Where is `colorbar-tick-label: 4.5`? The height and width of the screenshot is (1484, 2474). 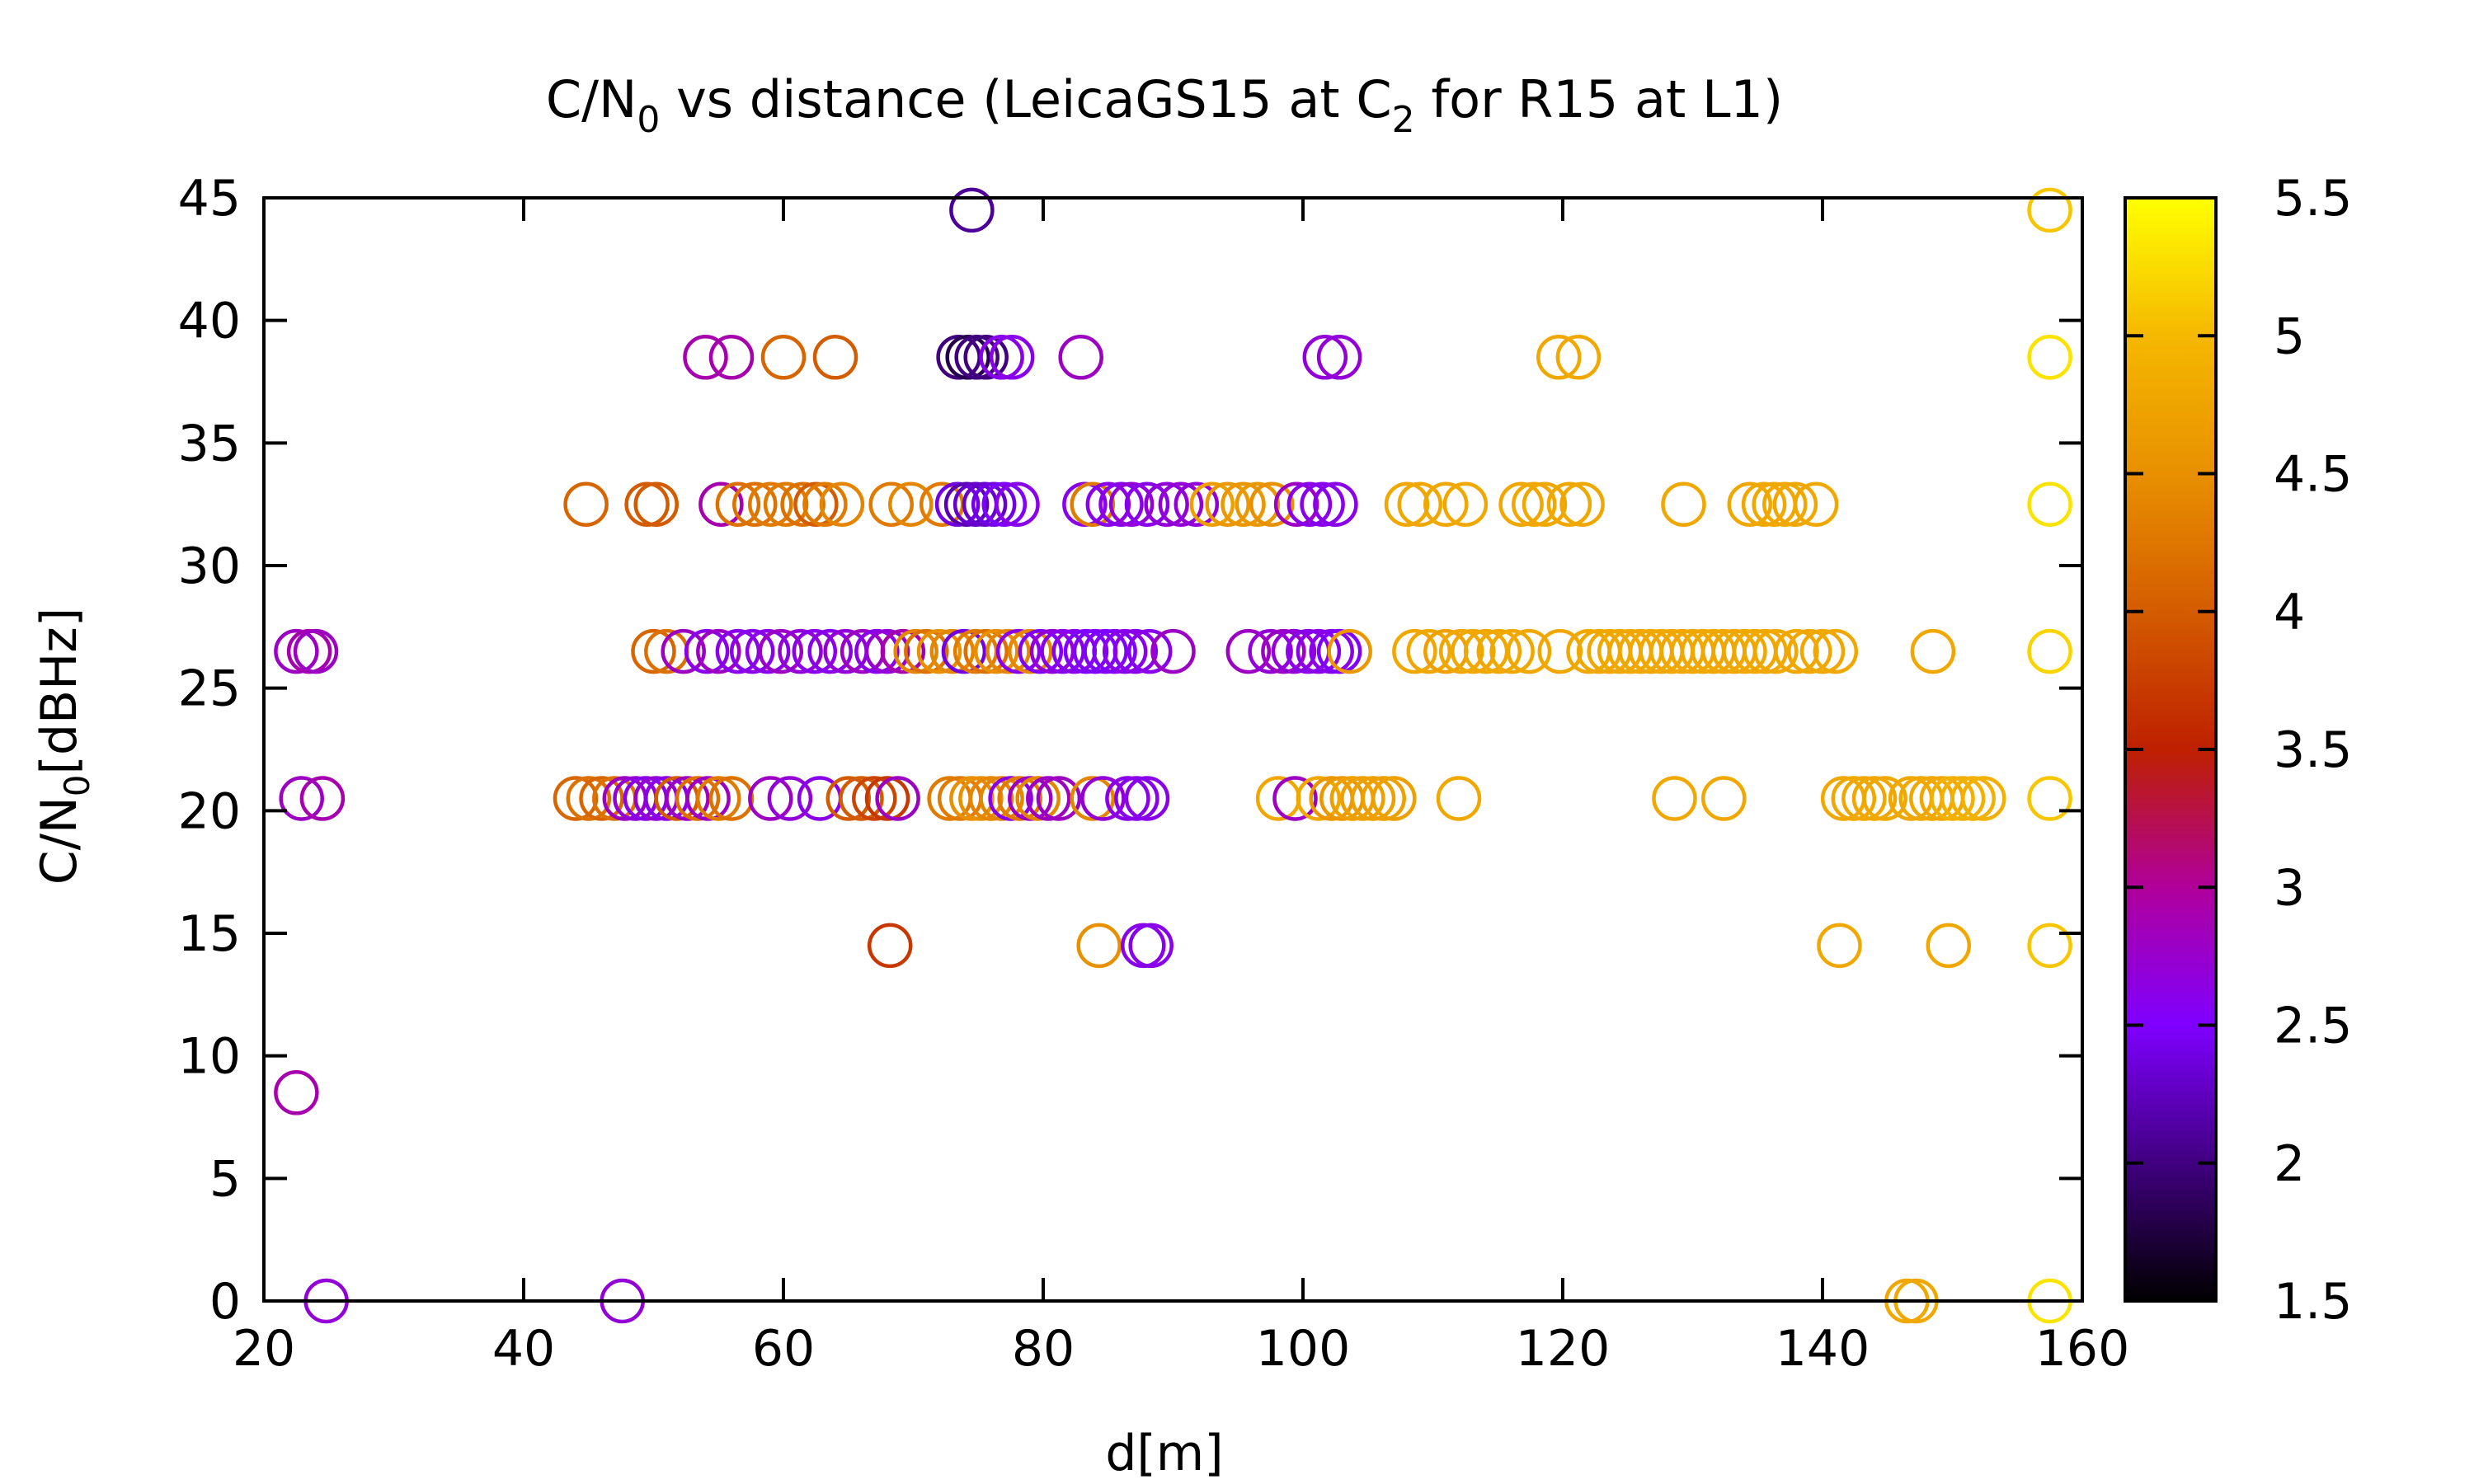
colorbar-tick-label: 4.5 is located at coordinates (2313, 475).